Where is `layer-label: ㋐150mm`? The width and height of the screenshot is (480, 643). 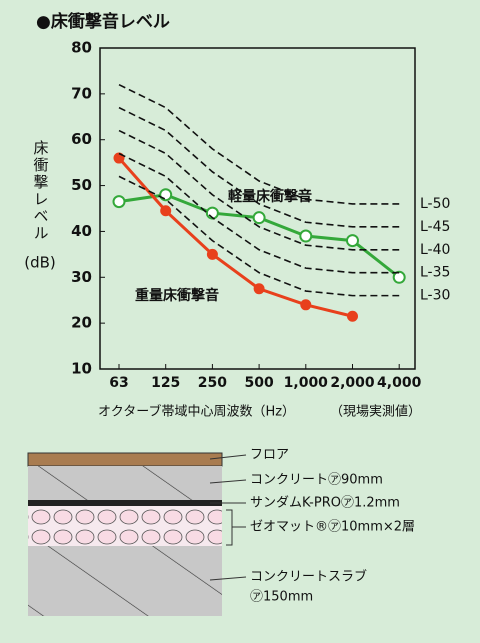 layer-label: ㋐150mm is located at coordinates (281, 597).